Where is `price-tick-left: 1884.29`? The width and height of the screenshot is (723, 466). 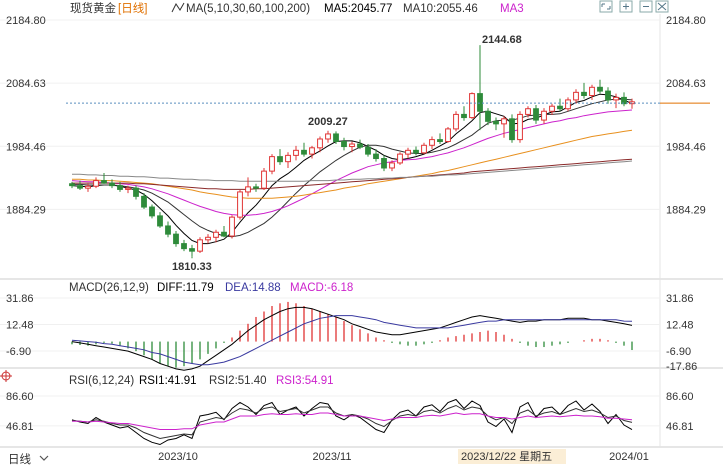 price-tick-left: 1884.29 is located at coordinates (26, 210).